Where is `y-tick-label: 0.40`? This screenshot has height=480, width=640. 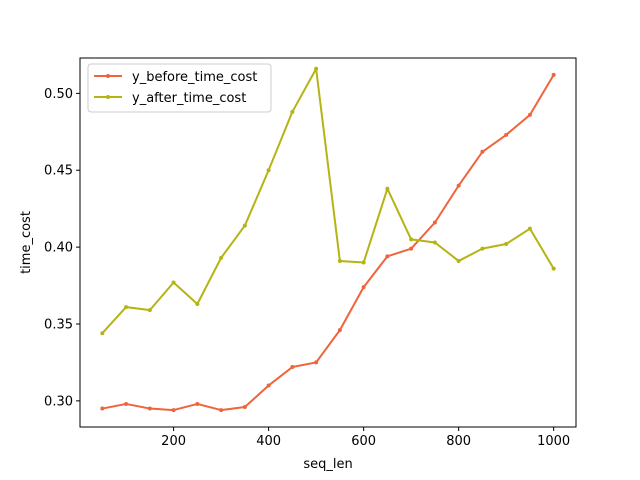 y-tick-label: 0.40 is located at coordinates (58, 248).